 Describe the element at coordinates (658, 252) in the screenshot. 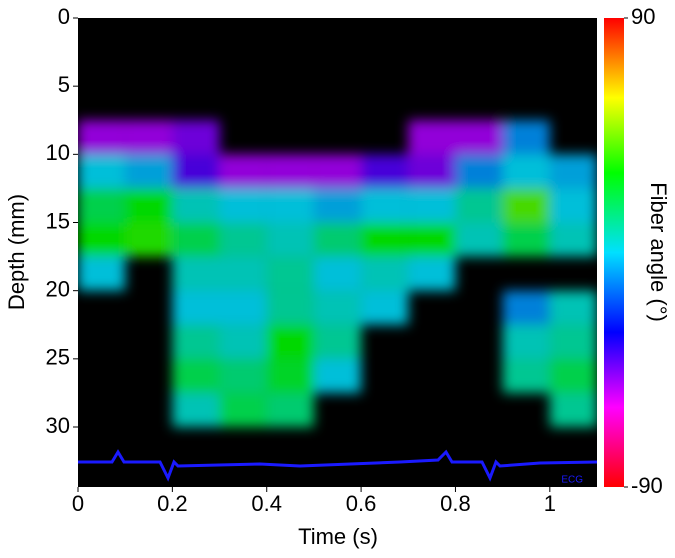

I see `colorbar-label: Fiber angle (°)` at that location.